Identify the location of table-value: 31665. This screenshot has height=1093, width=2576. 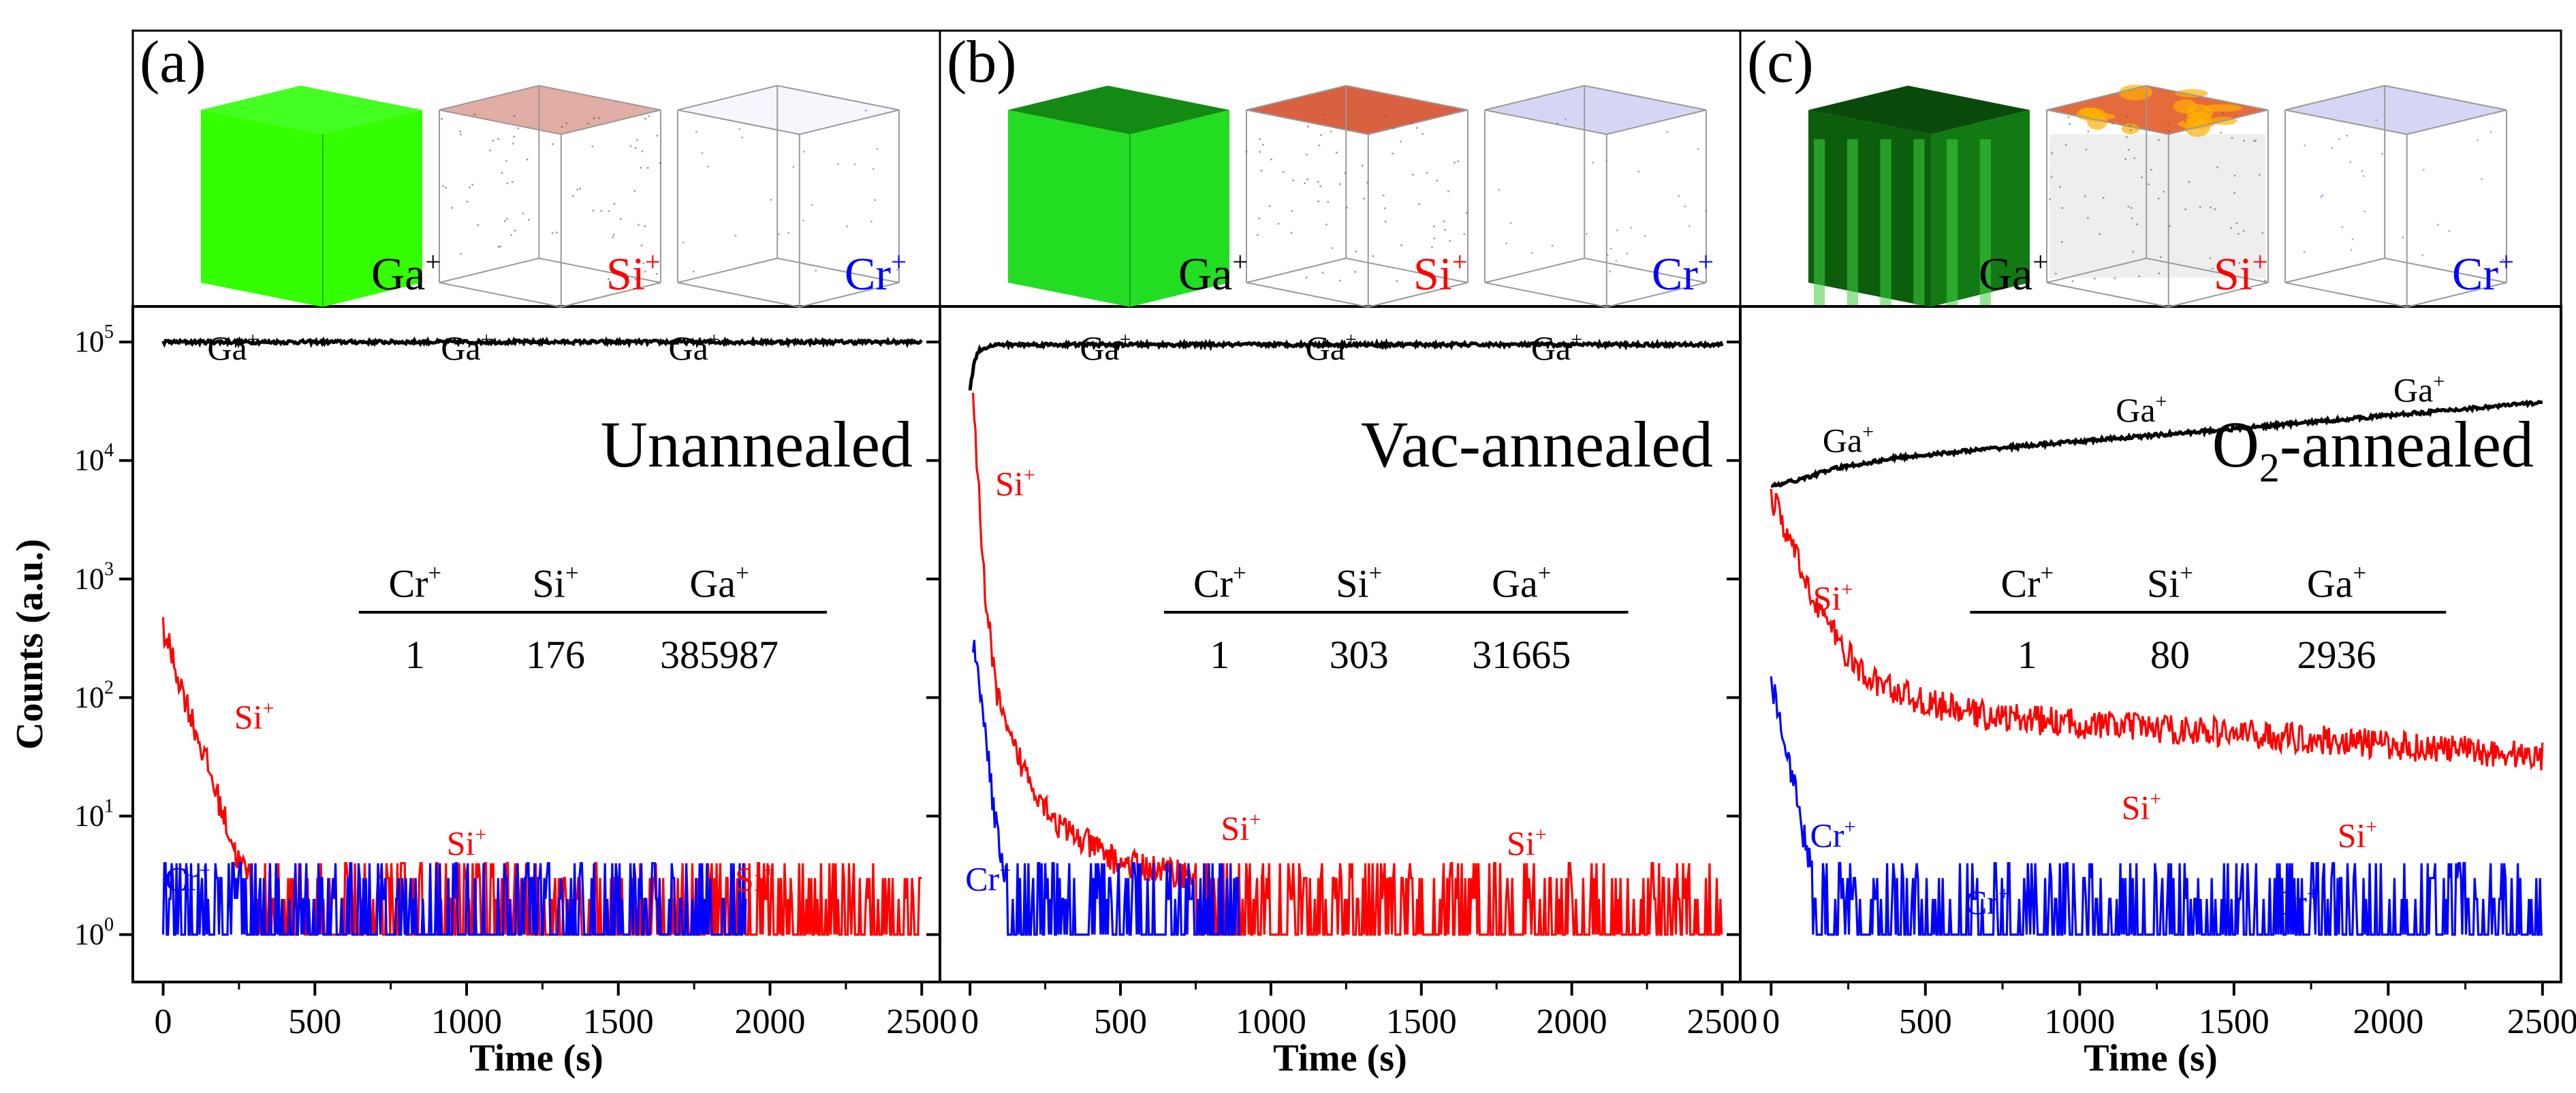
(1521, 655).